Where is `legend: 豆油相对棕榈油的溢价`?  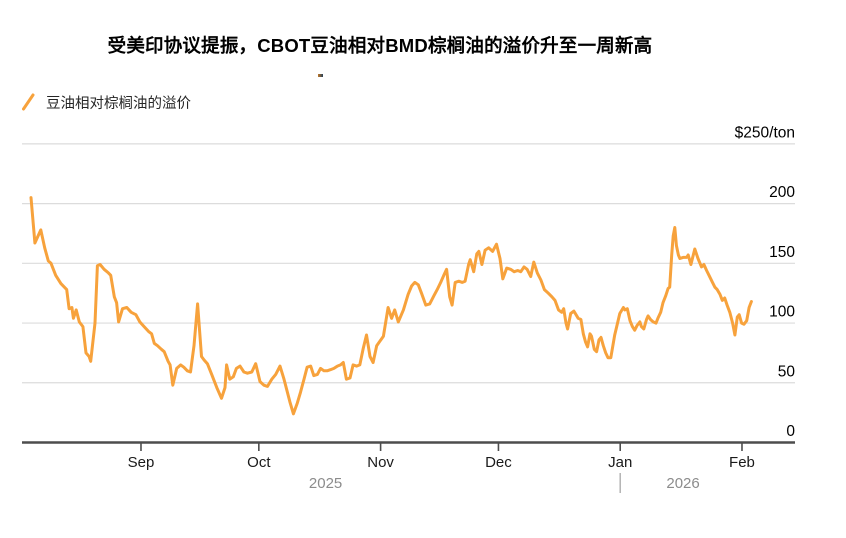
legend: 豆油相对棕榈油的溢价 is located at coordinates (106, 102).